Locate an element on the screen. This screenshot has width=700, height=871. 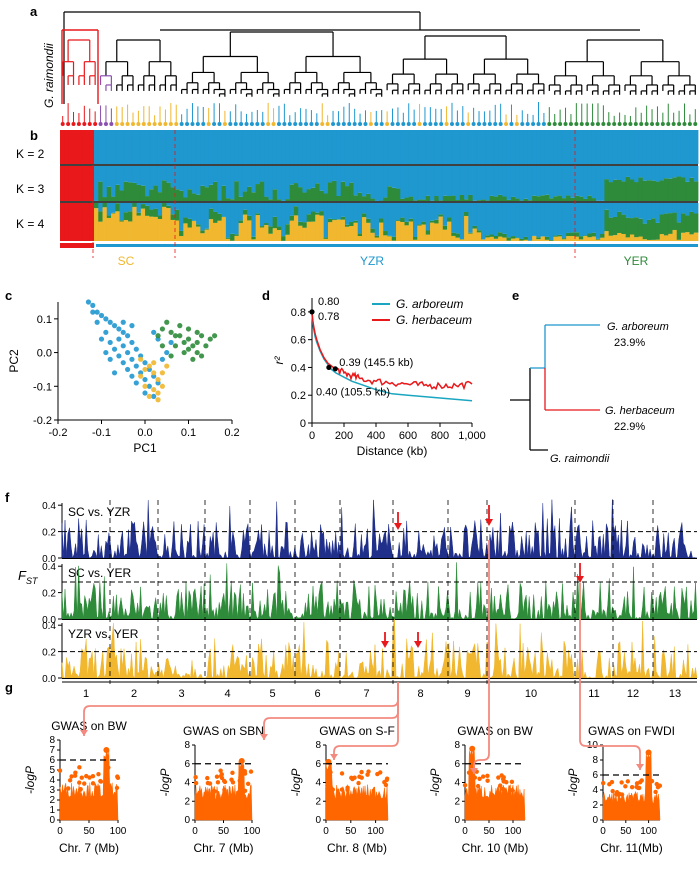
species-branch-arboreum is located at coordinates (565, 346).